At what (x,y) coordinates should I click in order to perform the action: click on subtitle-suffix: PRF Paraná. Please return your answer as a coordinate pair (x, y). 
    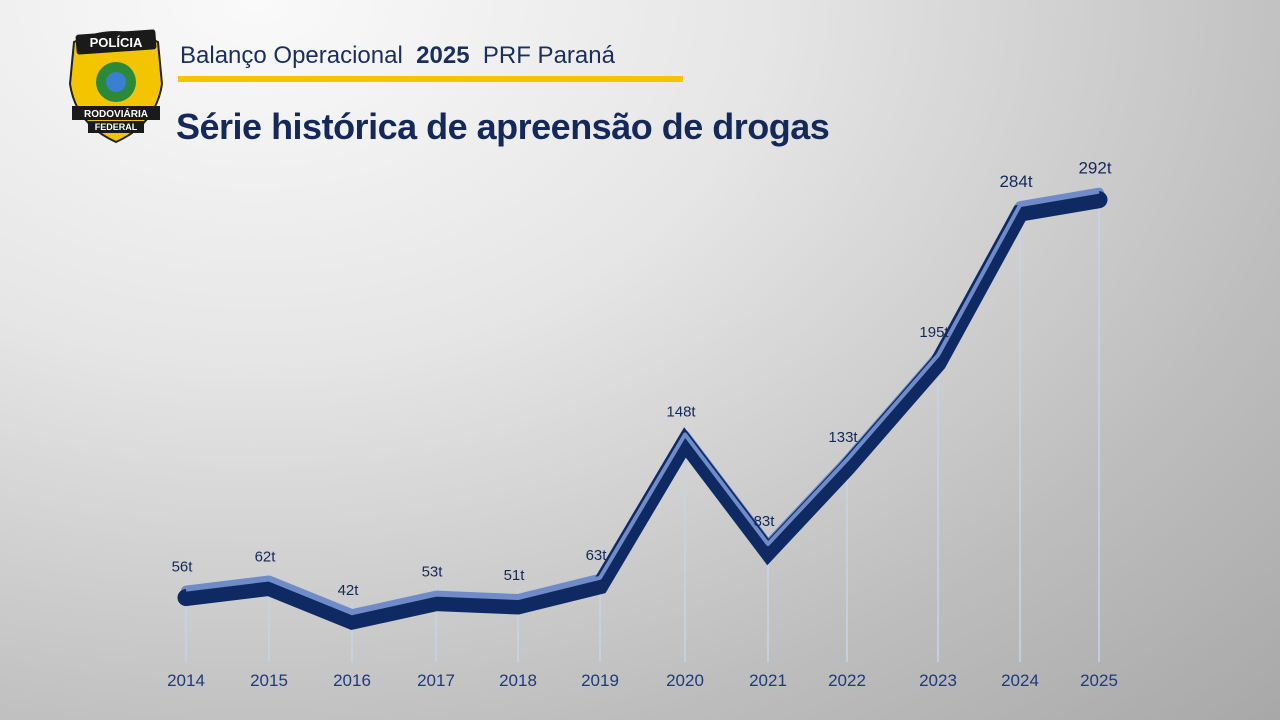
    Looking at the image, I should click on (548, 55).